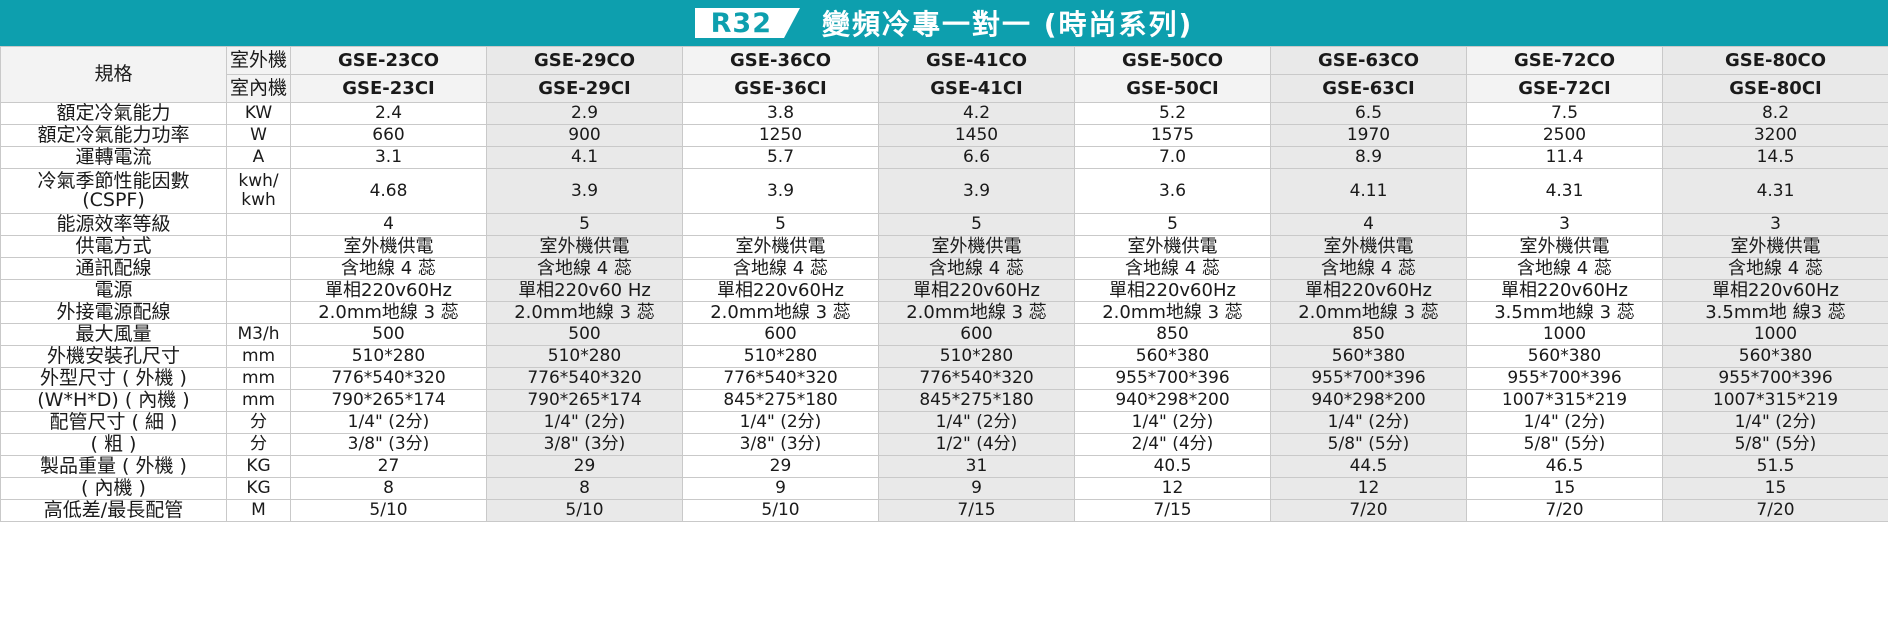  Describe the element at coordinates (1564, 60) in the screenshot. I see `outdoor-model-cell: GSE-72CO` at that location.